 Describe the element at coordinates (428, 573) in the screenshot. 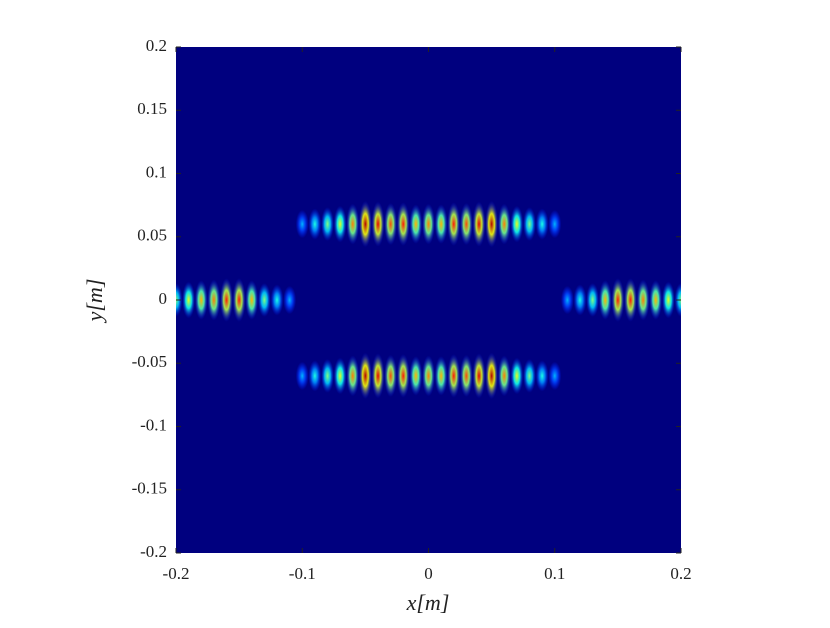

I see `x-tick-label: 0` at that location.